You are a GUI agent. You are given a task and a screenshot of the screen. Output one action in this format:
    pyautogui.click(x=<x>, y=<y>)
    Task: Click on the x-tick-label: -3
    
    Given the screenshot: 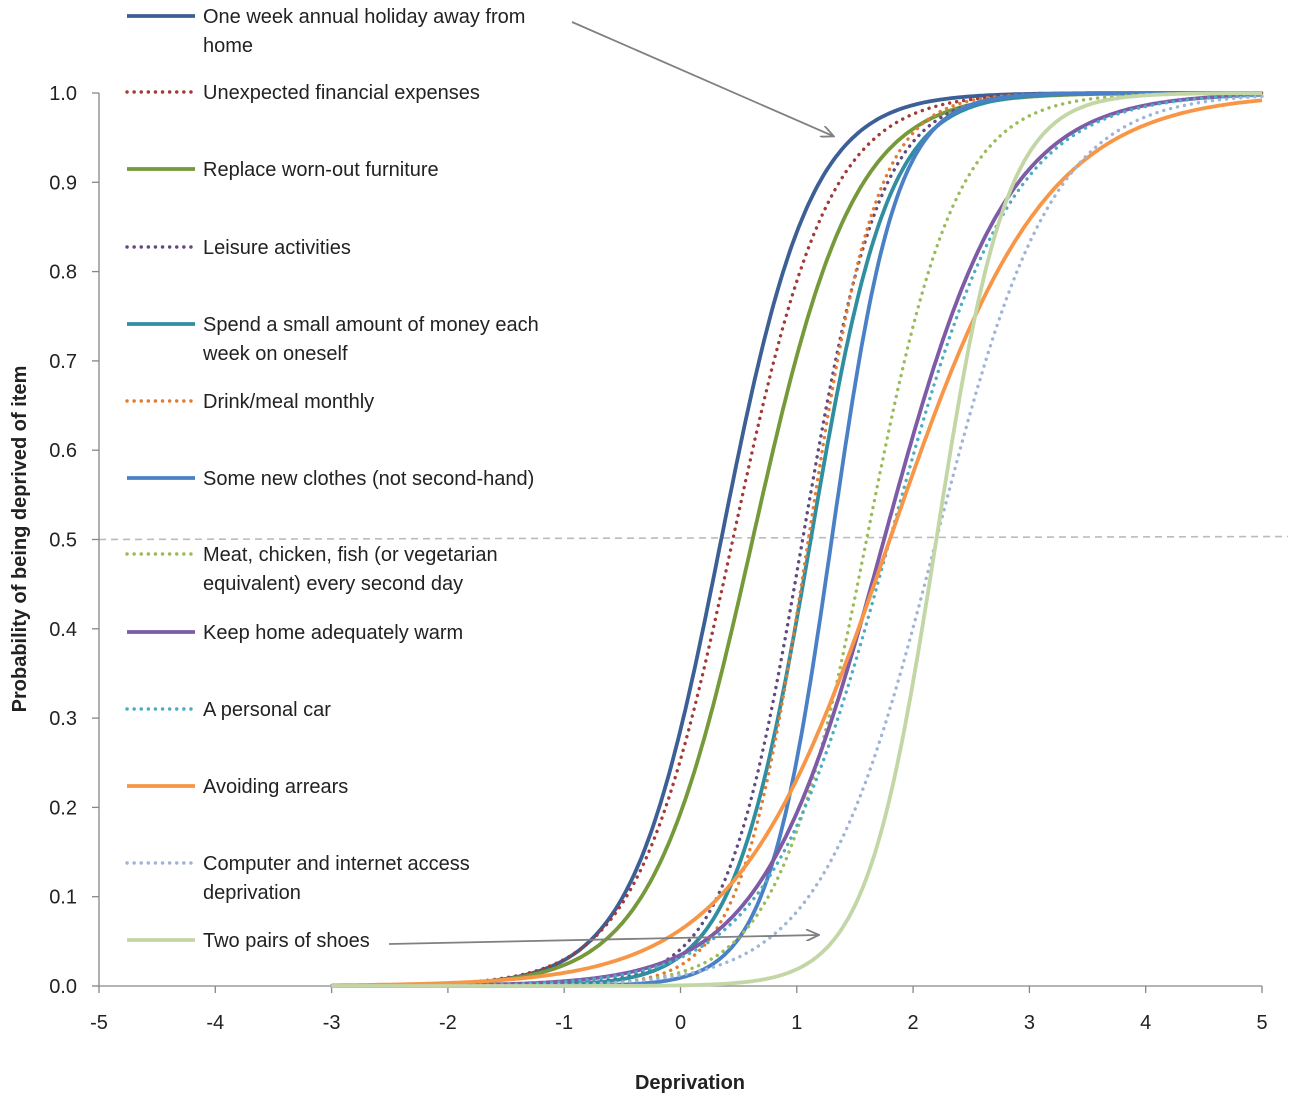 What is the action you would take?
    pyautogui.click(x=332, y=1023)
    